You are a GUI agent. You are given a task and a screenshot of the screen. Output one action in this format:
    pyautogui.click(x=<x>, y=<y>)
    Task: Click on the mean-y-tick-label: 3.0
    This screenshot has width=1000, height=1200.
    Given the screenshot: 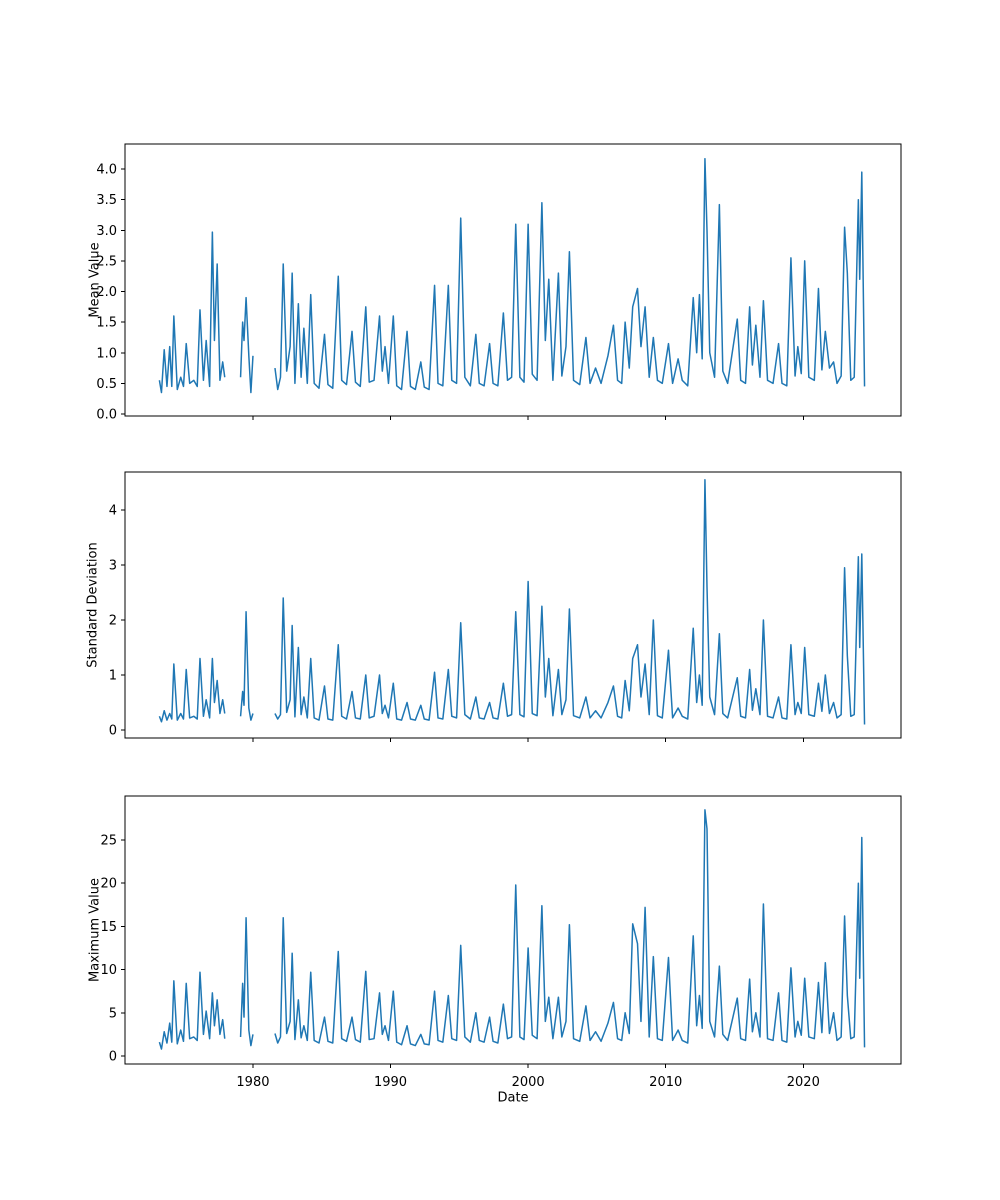 What is the action you would take?
    pyautogui.click(x=106, y=231)
    